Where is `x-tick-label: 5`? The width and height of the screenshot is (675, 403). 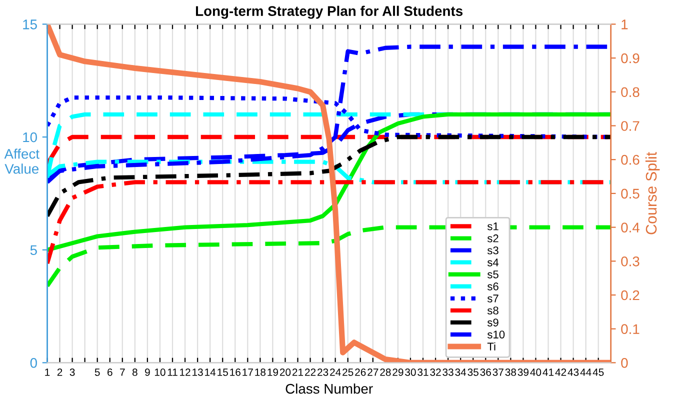
x-tick-label: 5 is located at coordinates (97, 372).